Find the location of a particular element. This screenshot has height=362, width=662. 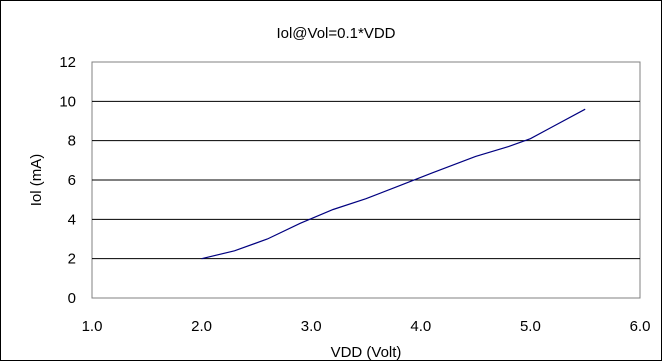

x-tick-label: 5.0 is located at coordinates (530, 326).